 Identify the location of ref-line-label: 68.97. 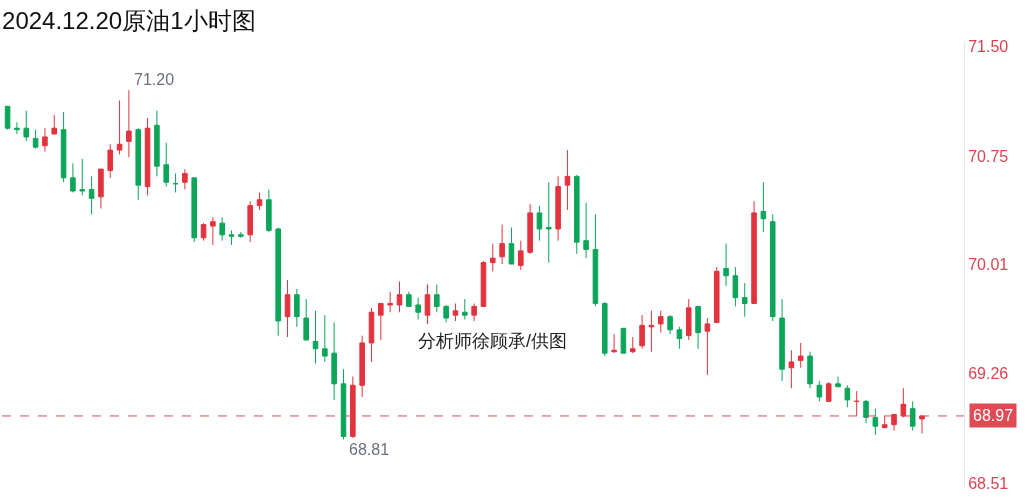
(993, 415).